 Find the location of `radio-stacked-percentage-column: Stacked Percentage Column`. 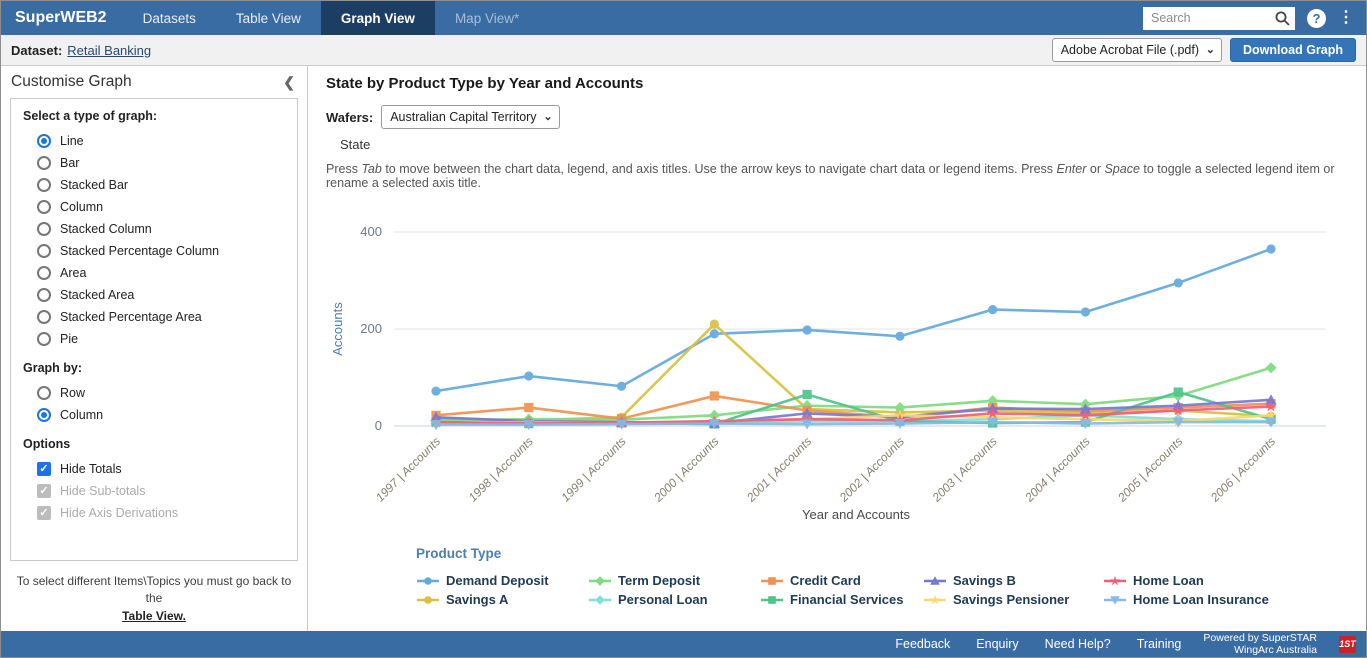

radio-stacked-percentage-column: Stacked Percentage Column is located at coordinates (154, 250).